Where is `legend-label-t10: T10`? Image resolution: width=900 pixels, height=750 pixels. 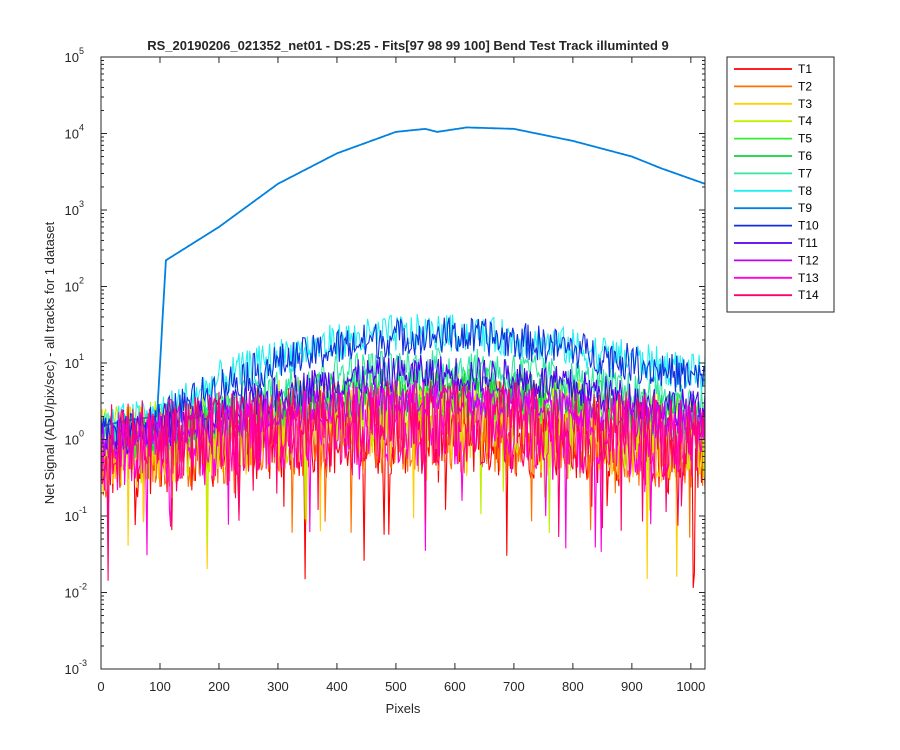 legend-label-t10: T10 is located at coordinates (808, 226).